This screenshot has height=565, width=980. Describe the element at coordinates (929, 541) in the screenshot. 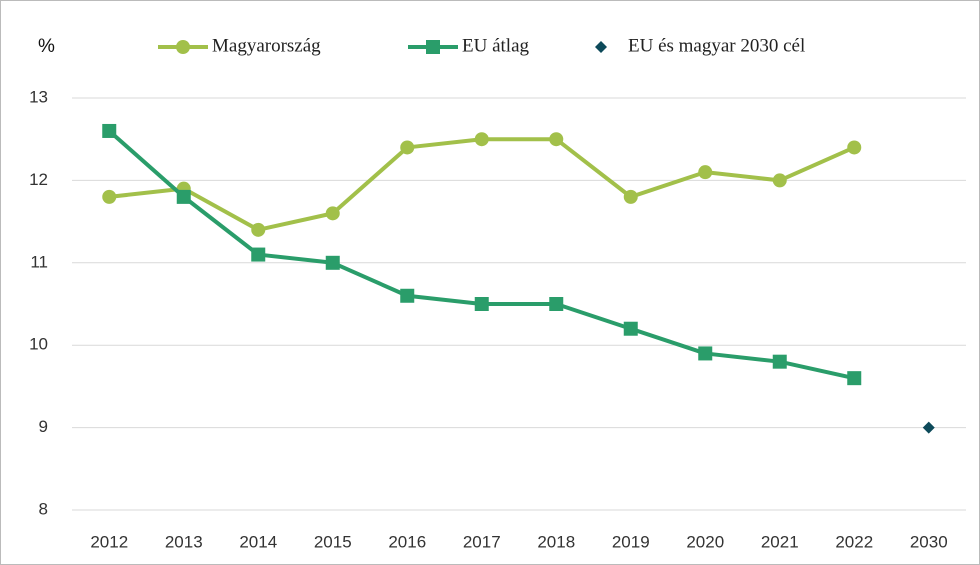

I see `x-tick-label: 2030` at that location.